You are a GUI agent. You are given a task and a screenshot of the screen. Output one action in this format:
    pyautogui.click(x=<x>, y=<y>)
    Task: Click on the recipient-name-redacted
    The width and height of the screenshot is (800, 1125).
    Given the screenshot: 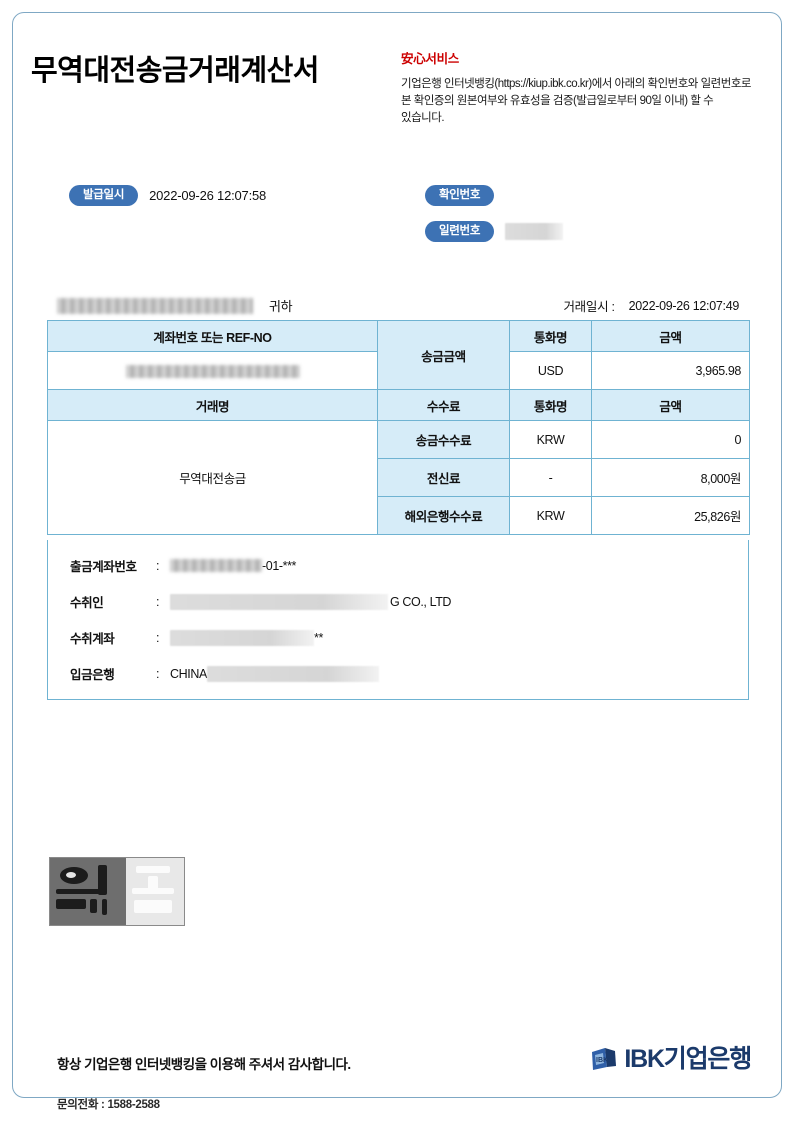 What is the action you would take?
    pyautogui.click(x=155, y=305)
    